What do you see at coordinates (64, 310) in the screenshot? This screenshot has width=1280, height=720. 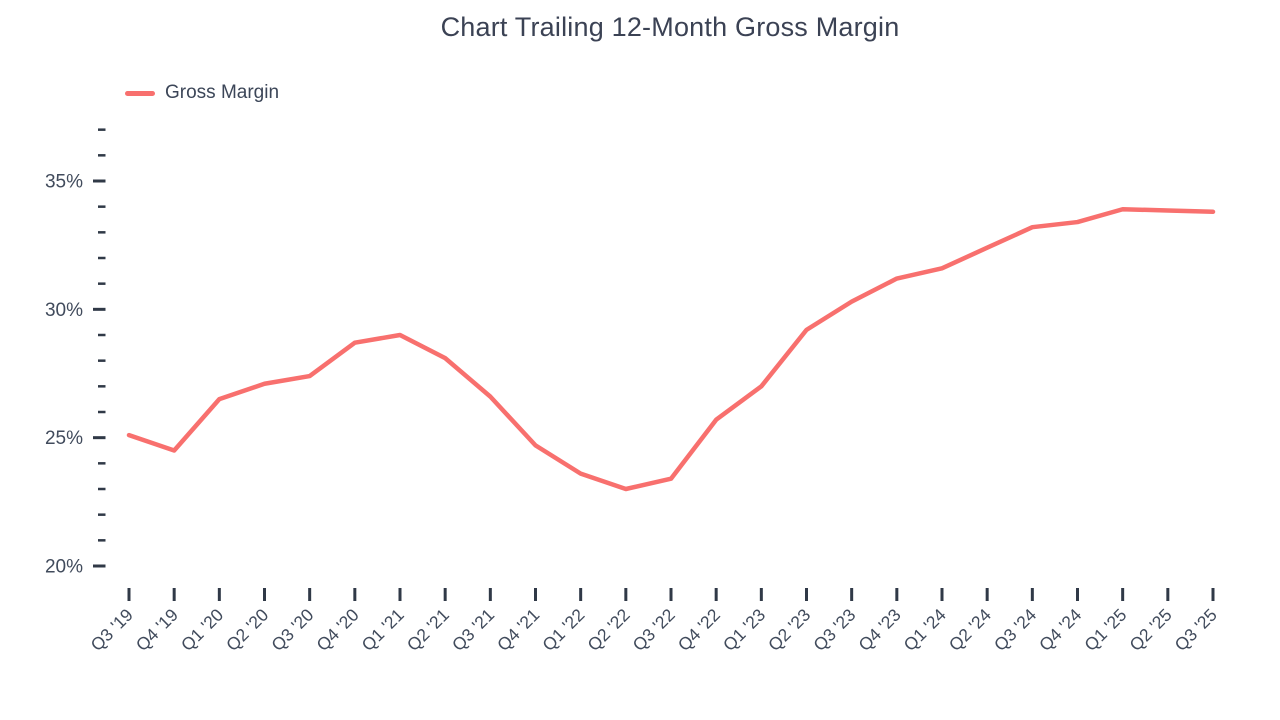 I see `y-axis-label: 30%` at bounding box center [64, 310].